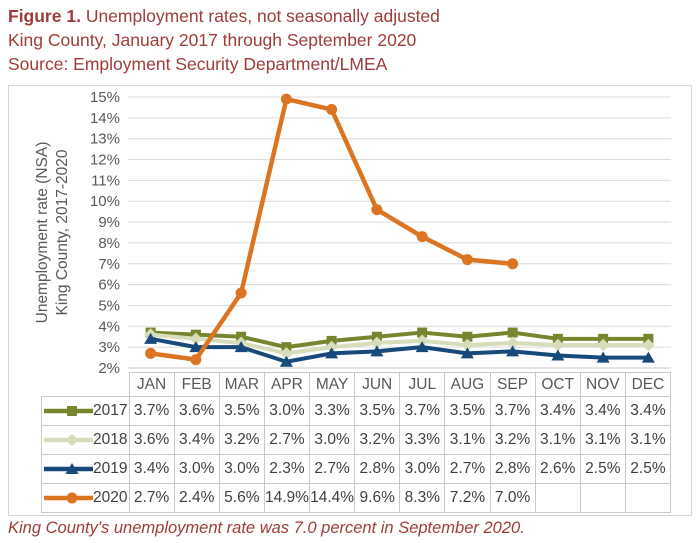  I want to click on y-tick-label: 13%, so click(105, 139).